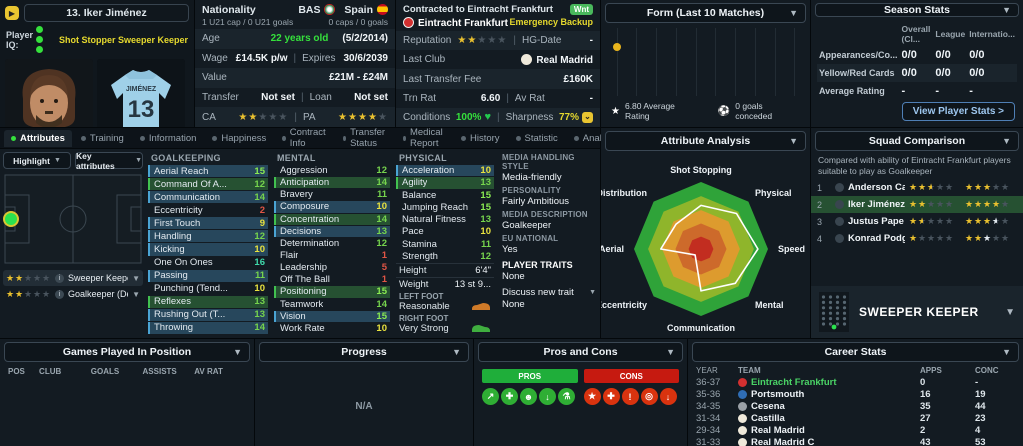 The image size is (1023, 446). I want to click on info-icon: i, so click(59, 278).